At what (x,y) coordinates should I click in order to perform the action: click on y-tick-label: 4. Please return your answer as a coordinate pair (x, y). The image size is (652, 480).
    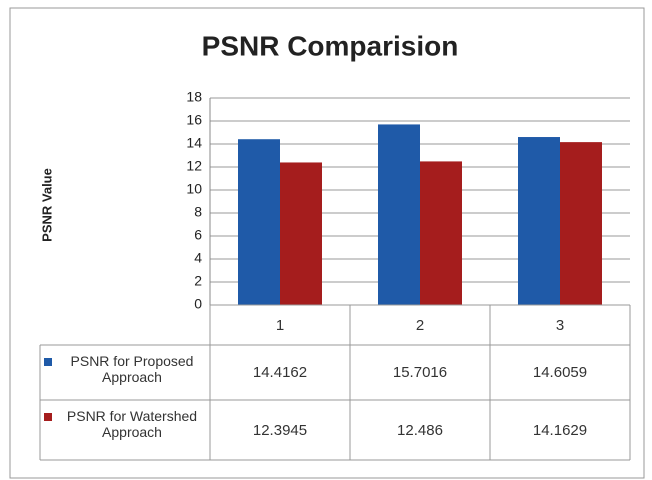
    Looking at the image, I should click on (198, 258).